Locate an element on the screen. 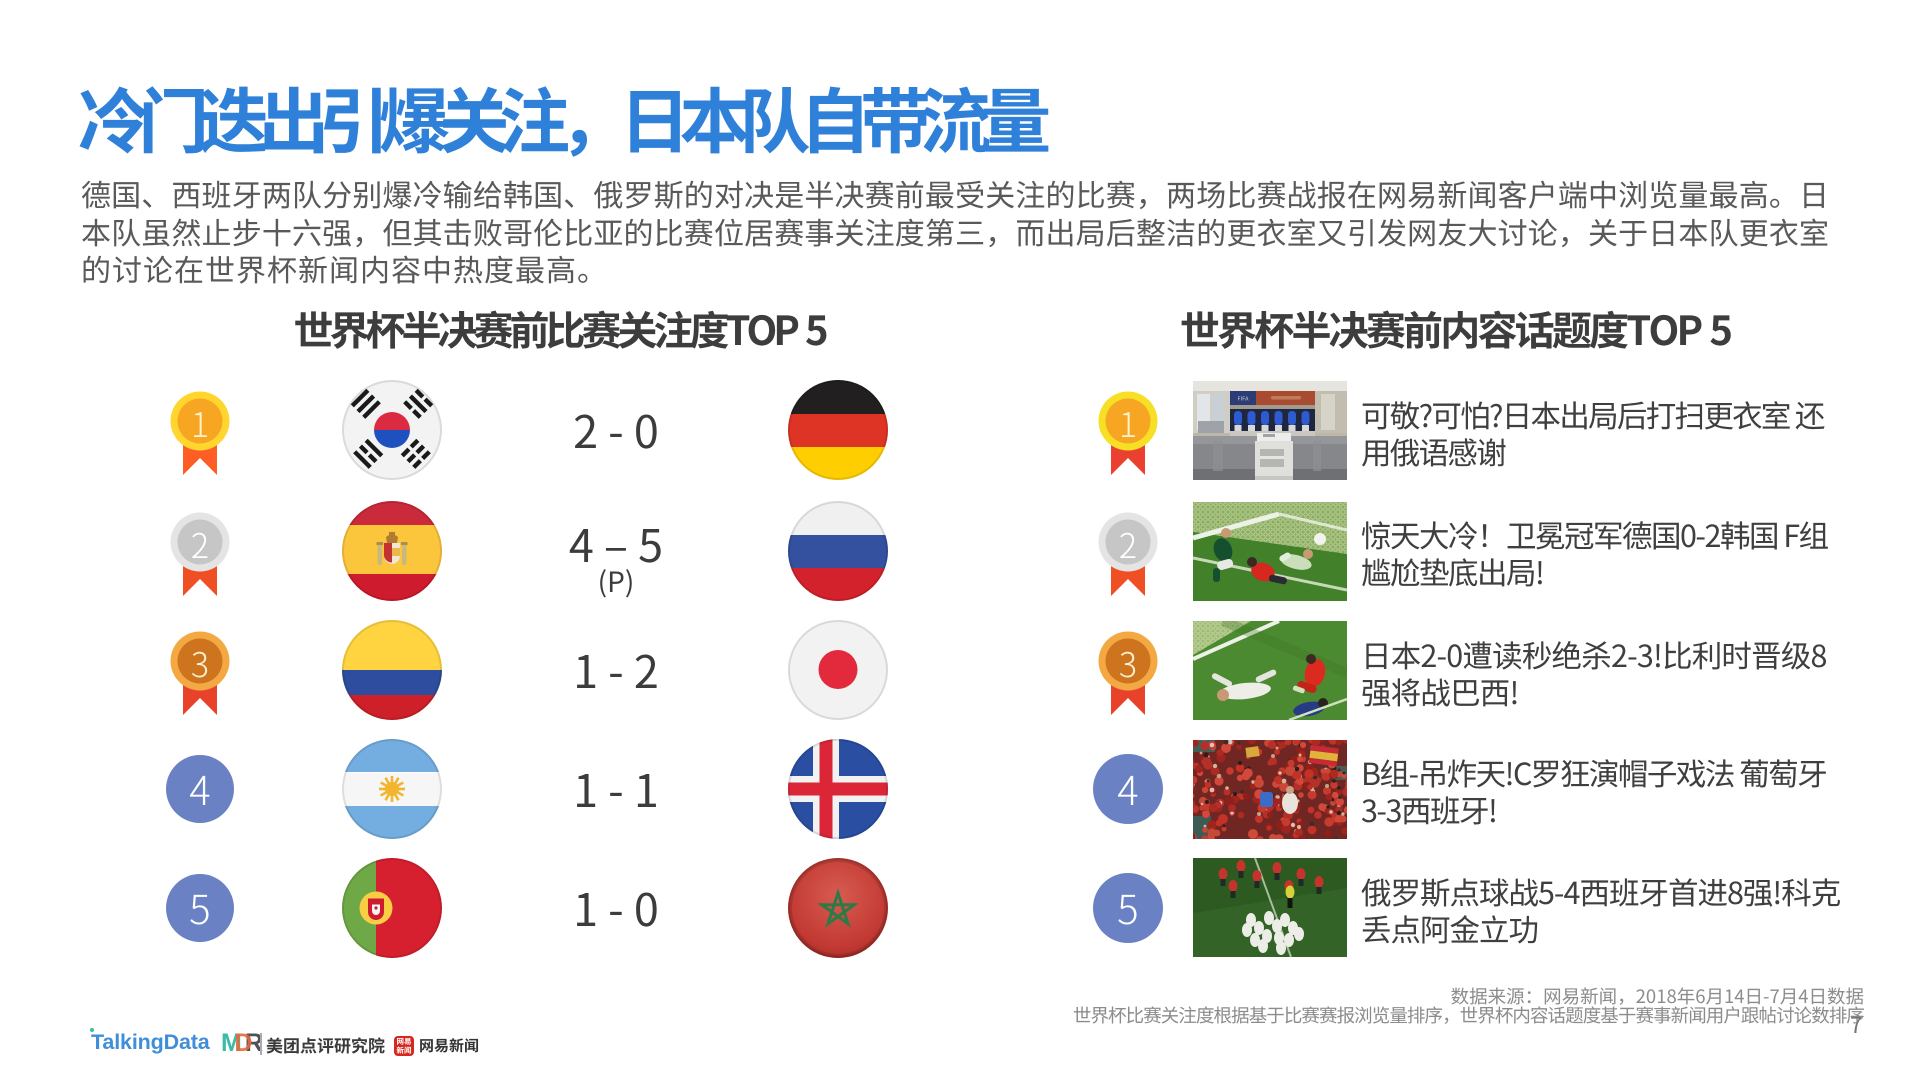 The width and height of the screenshot is (1921, 1080). svg-text: FIFA is located at coordinates (1243, 399).